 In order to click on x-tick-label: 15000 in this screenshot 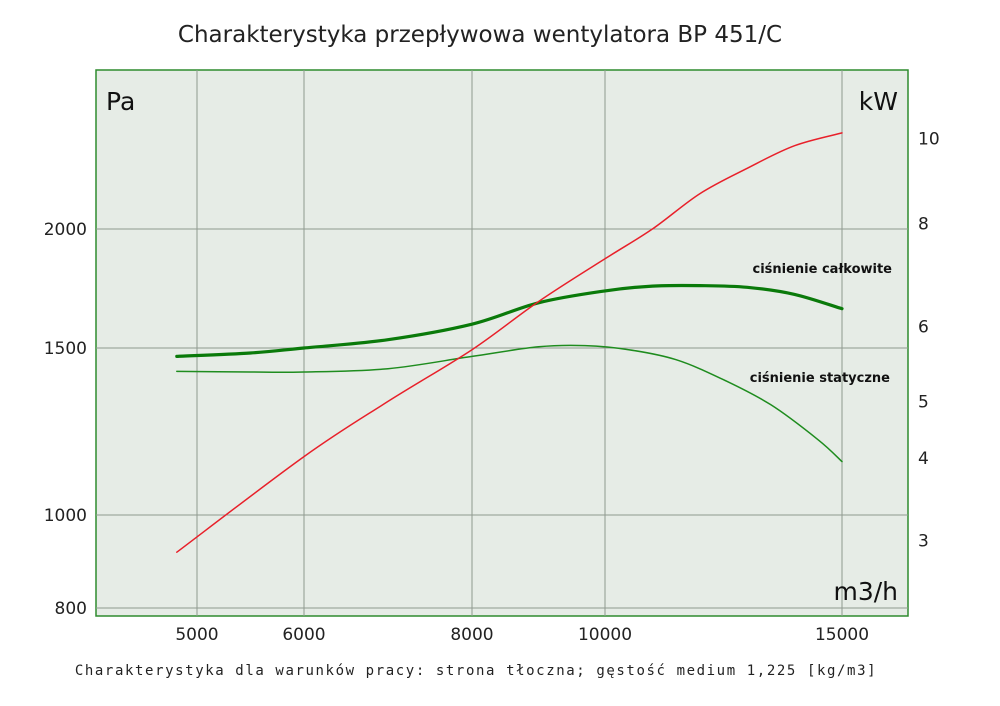, I will do `click(842, 635)`.